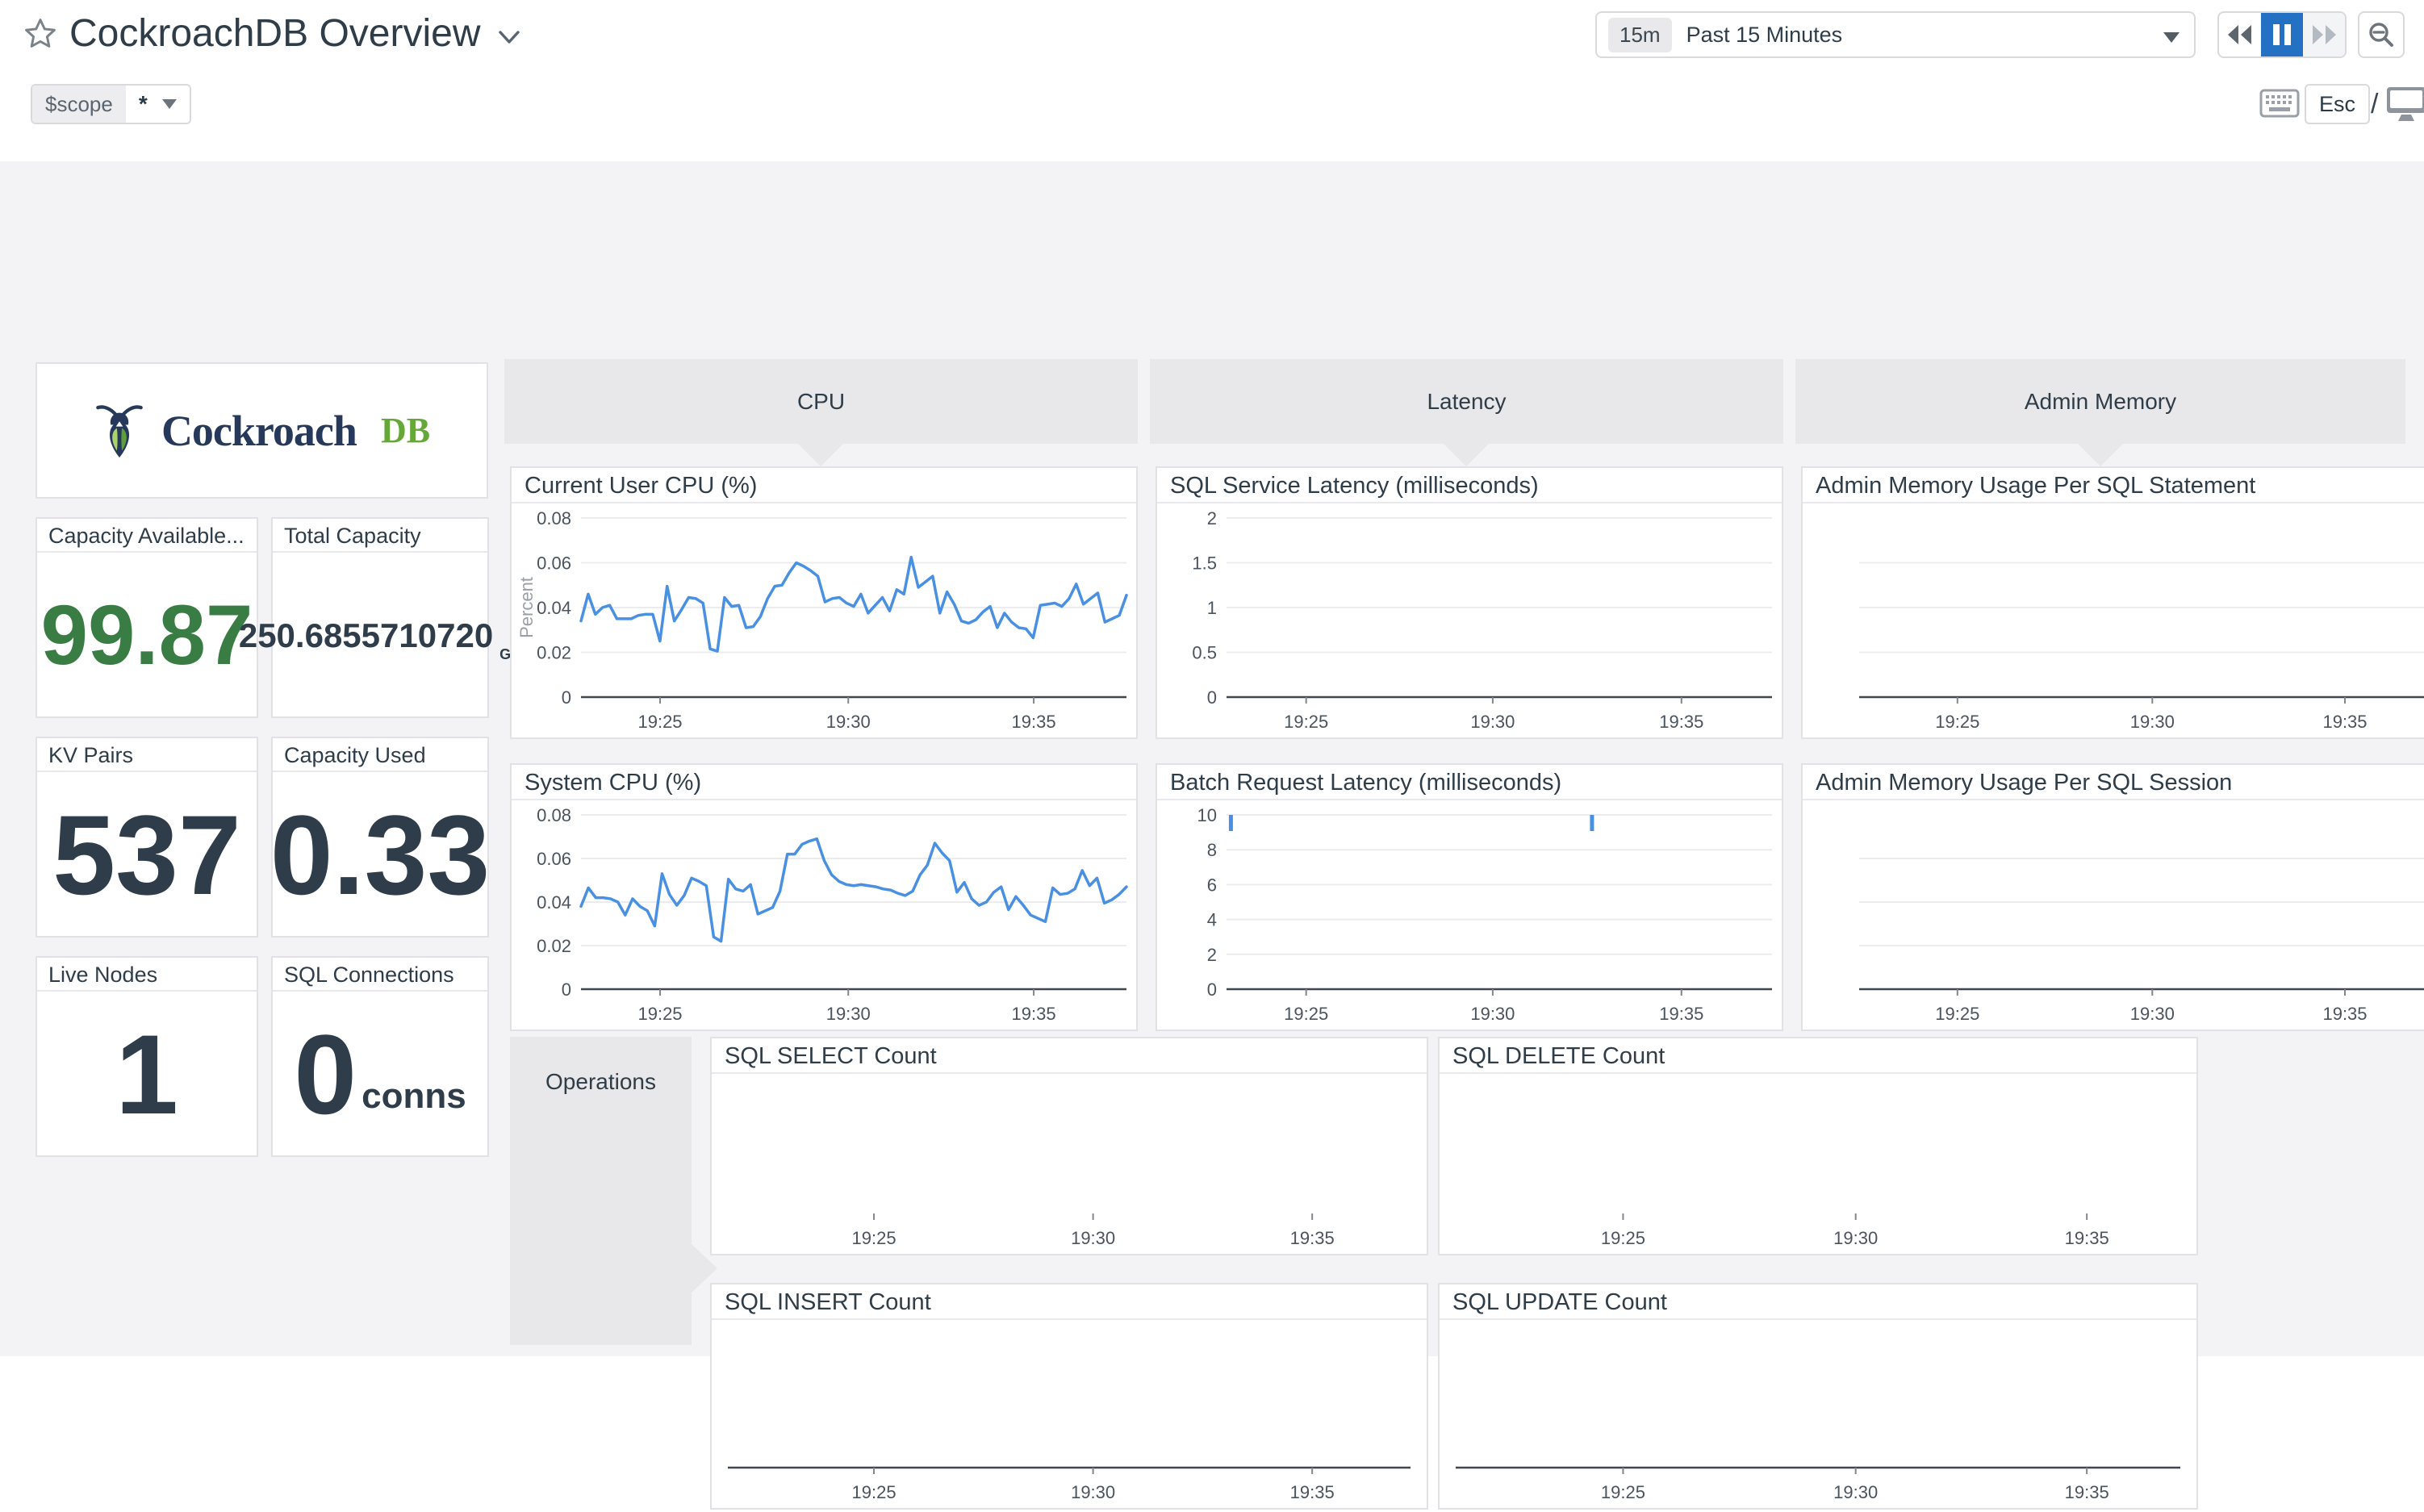  Describe the element at coordinates (600, 1081) in the screenshot. I see `group-title: Operations` at that location.